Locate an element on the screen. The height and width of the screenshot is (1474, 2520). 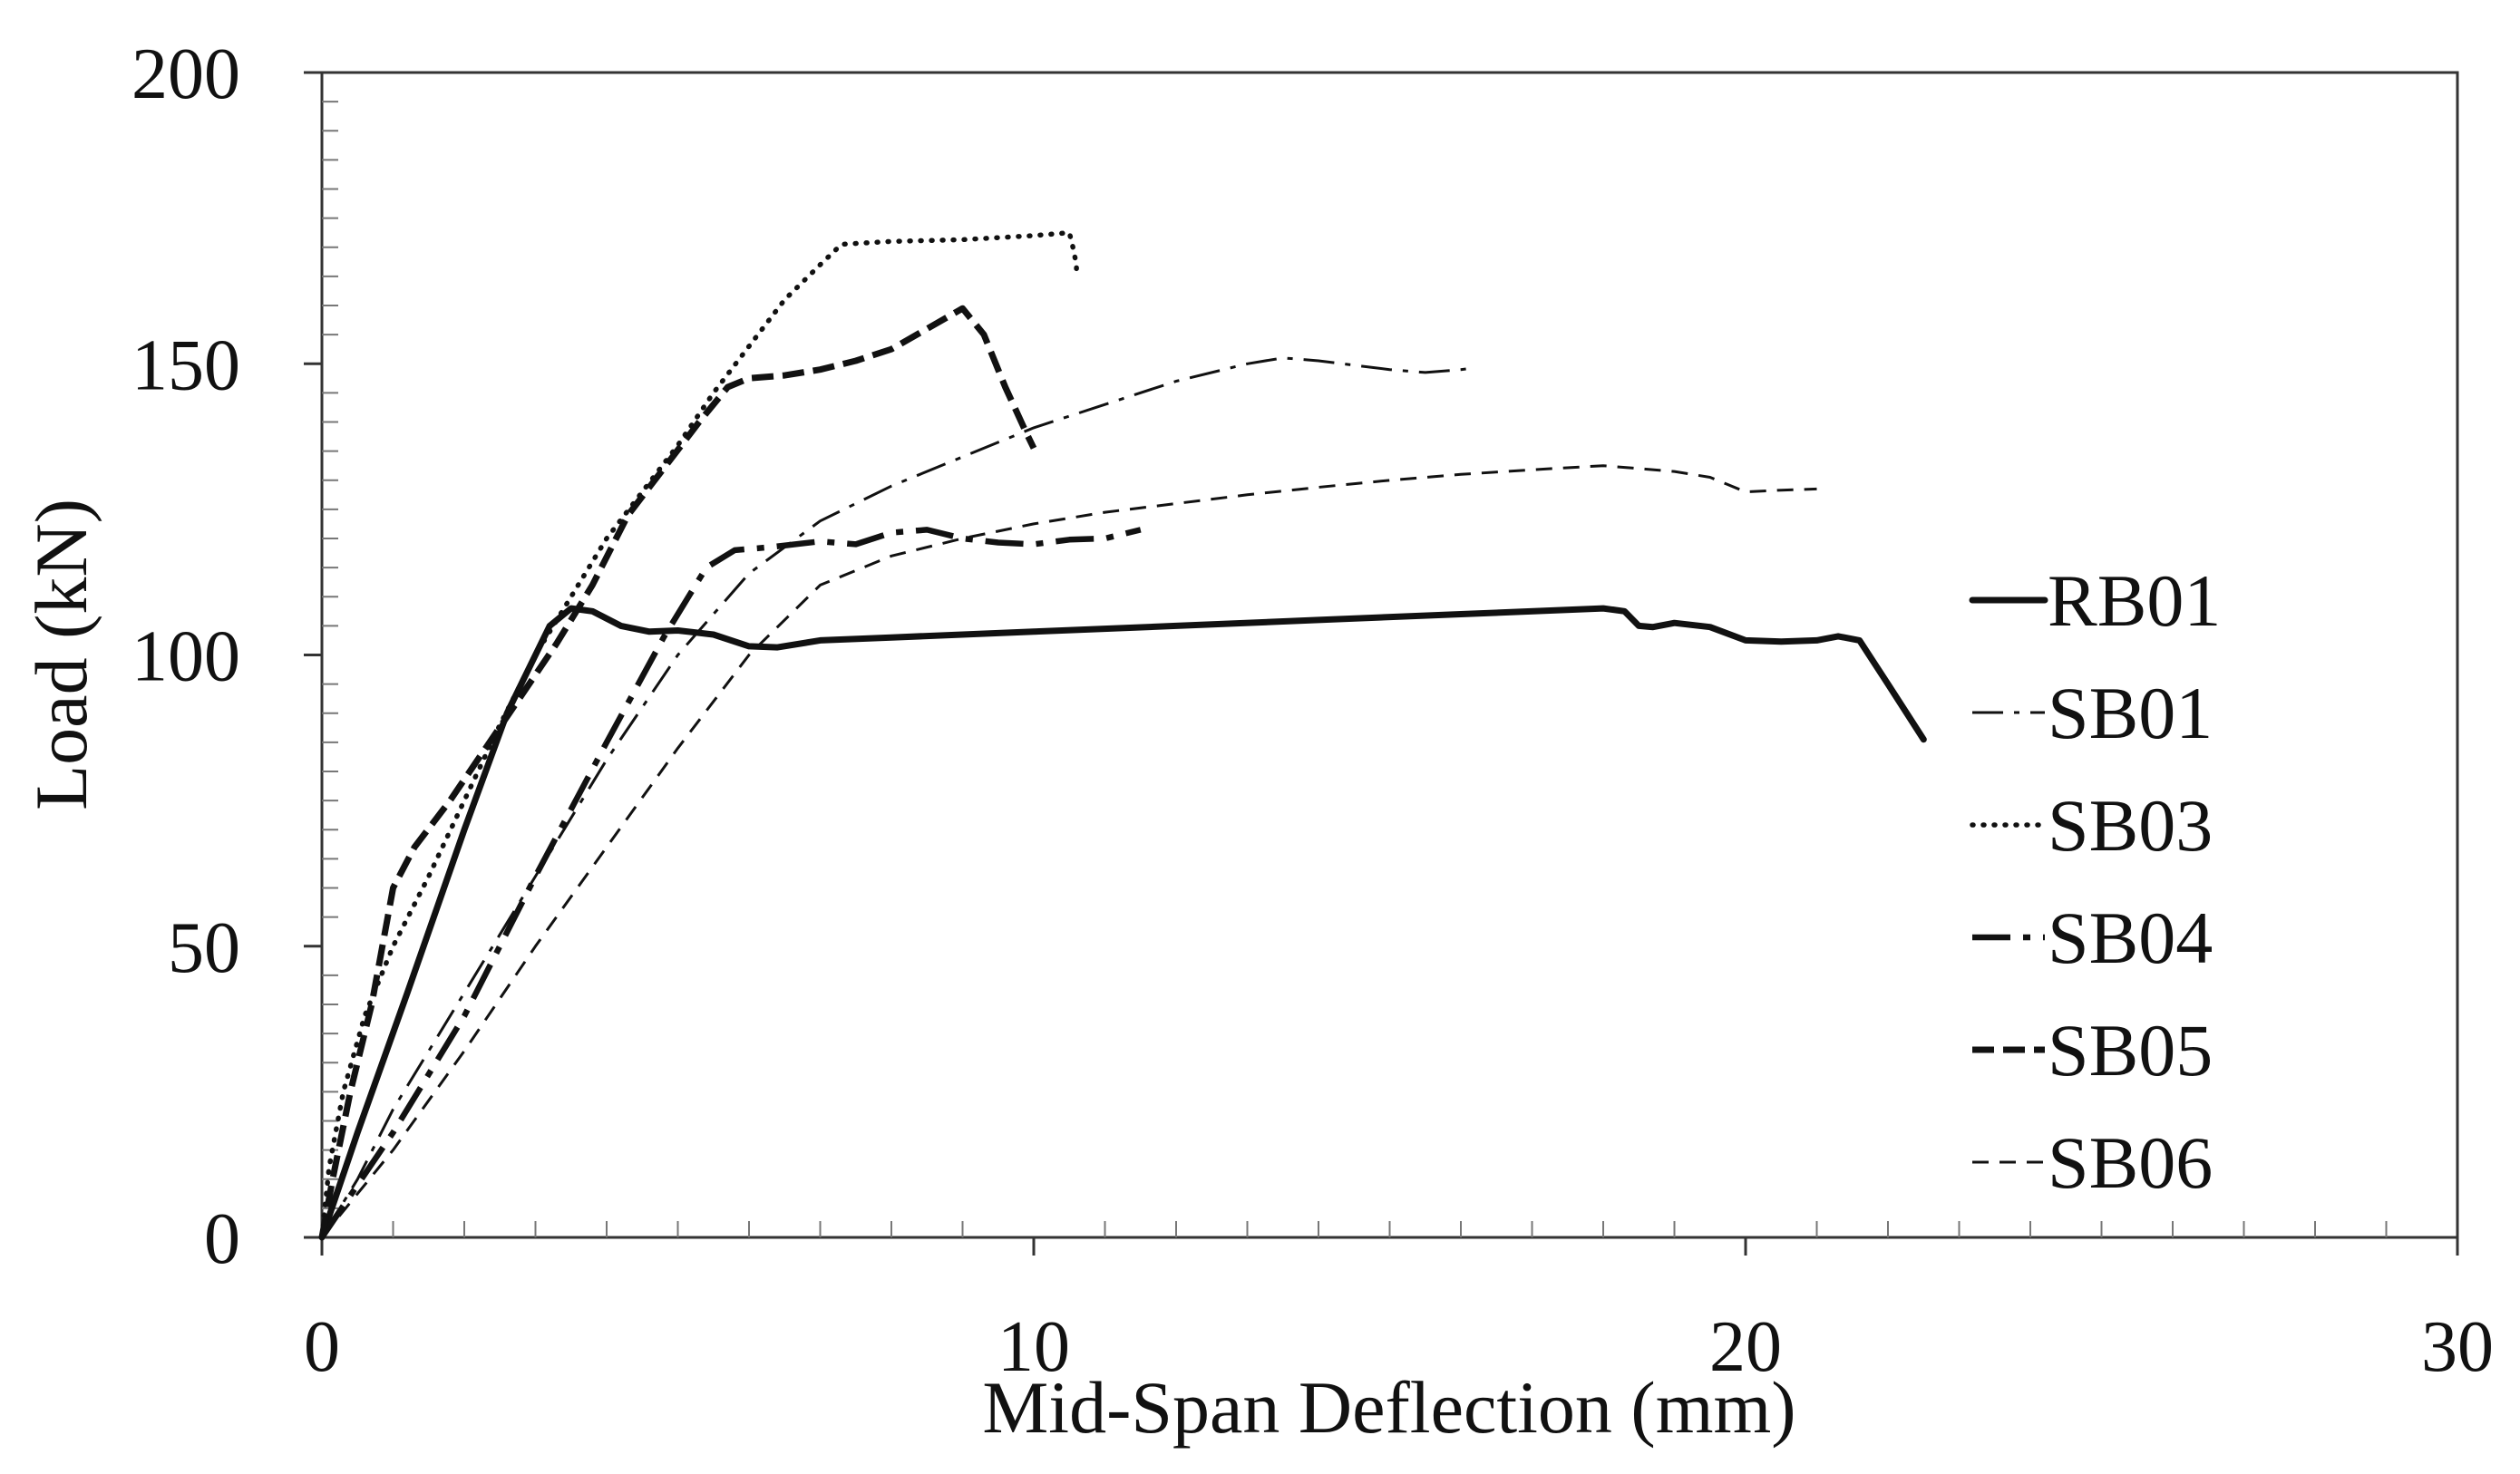
legend-label-sb04: SB04 is located at coordinates (2130, 938).